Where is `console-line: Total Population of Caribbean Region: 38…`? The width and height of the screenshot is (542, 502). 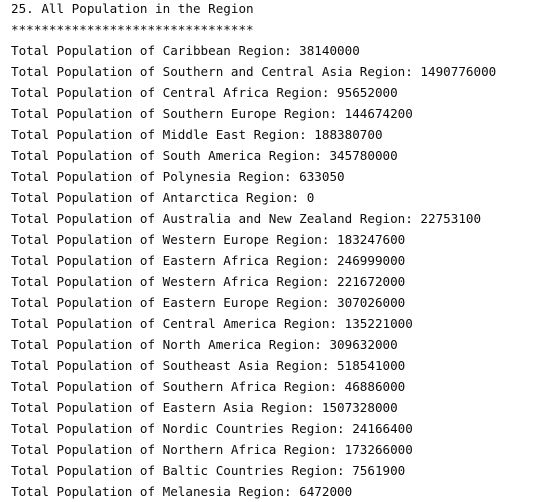 console-line: Total Population of Caribbean Region: 38… is located at coordinates (185, 50).